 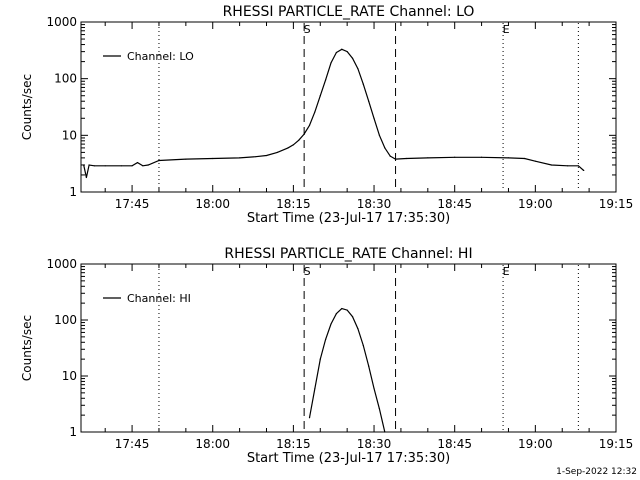 I want to click on chart-title: RHESSI PARTICLE_RATE Channel: LO, so click(x=349, y=12).